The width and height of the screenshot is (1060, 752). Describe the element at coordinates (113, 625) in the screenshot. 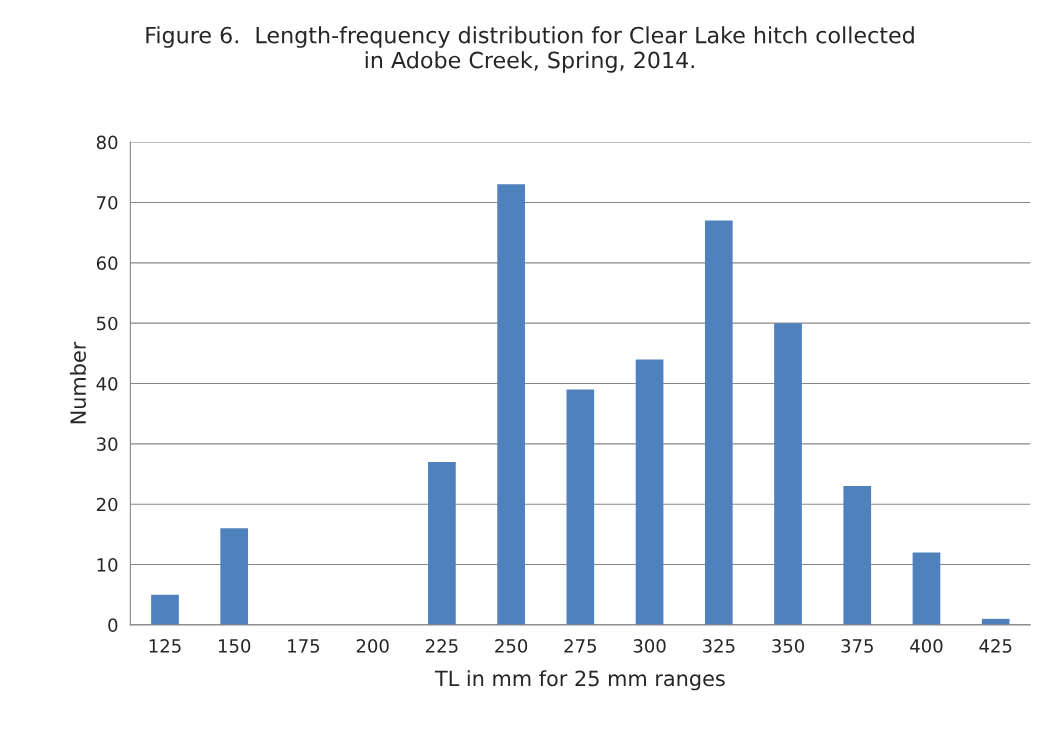

I see `y-tick-label: 0` at that location.